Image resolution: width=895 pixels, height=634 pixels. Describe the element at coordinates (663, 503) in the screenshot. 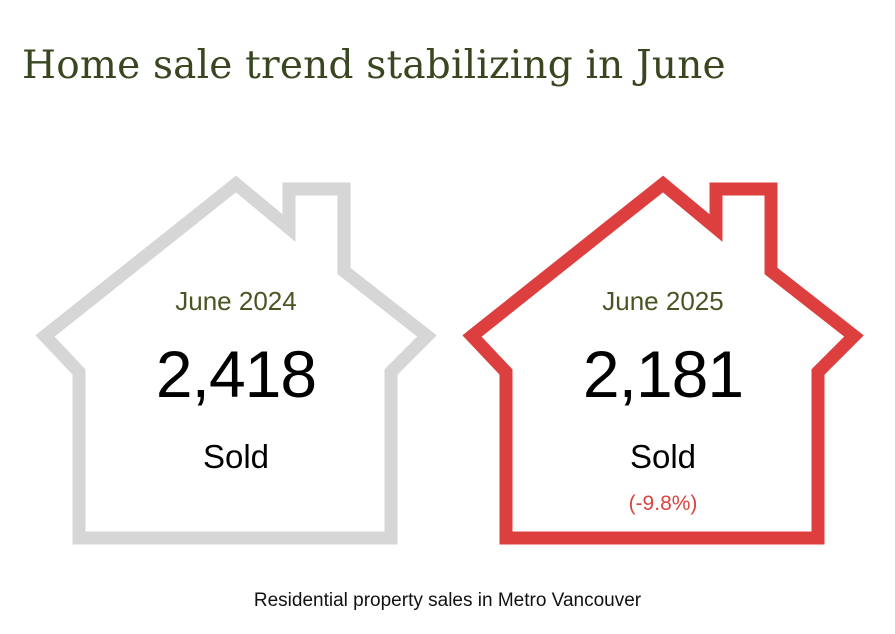

I see `percent-change: (-9.8%)` at that location.